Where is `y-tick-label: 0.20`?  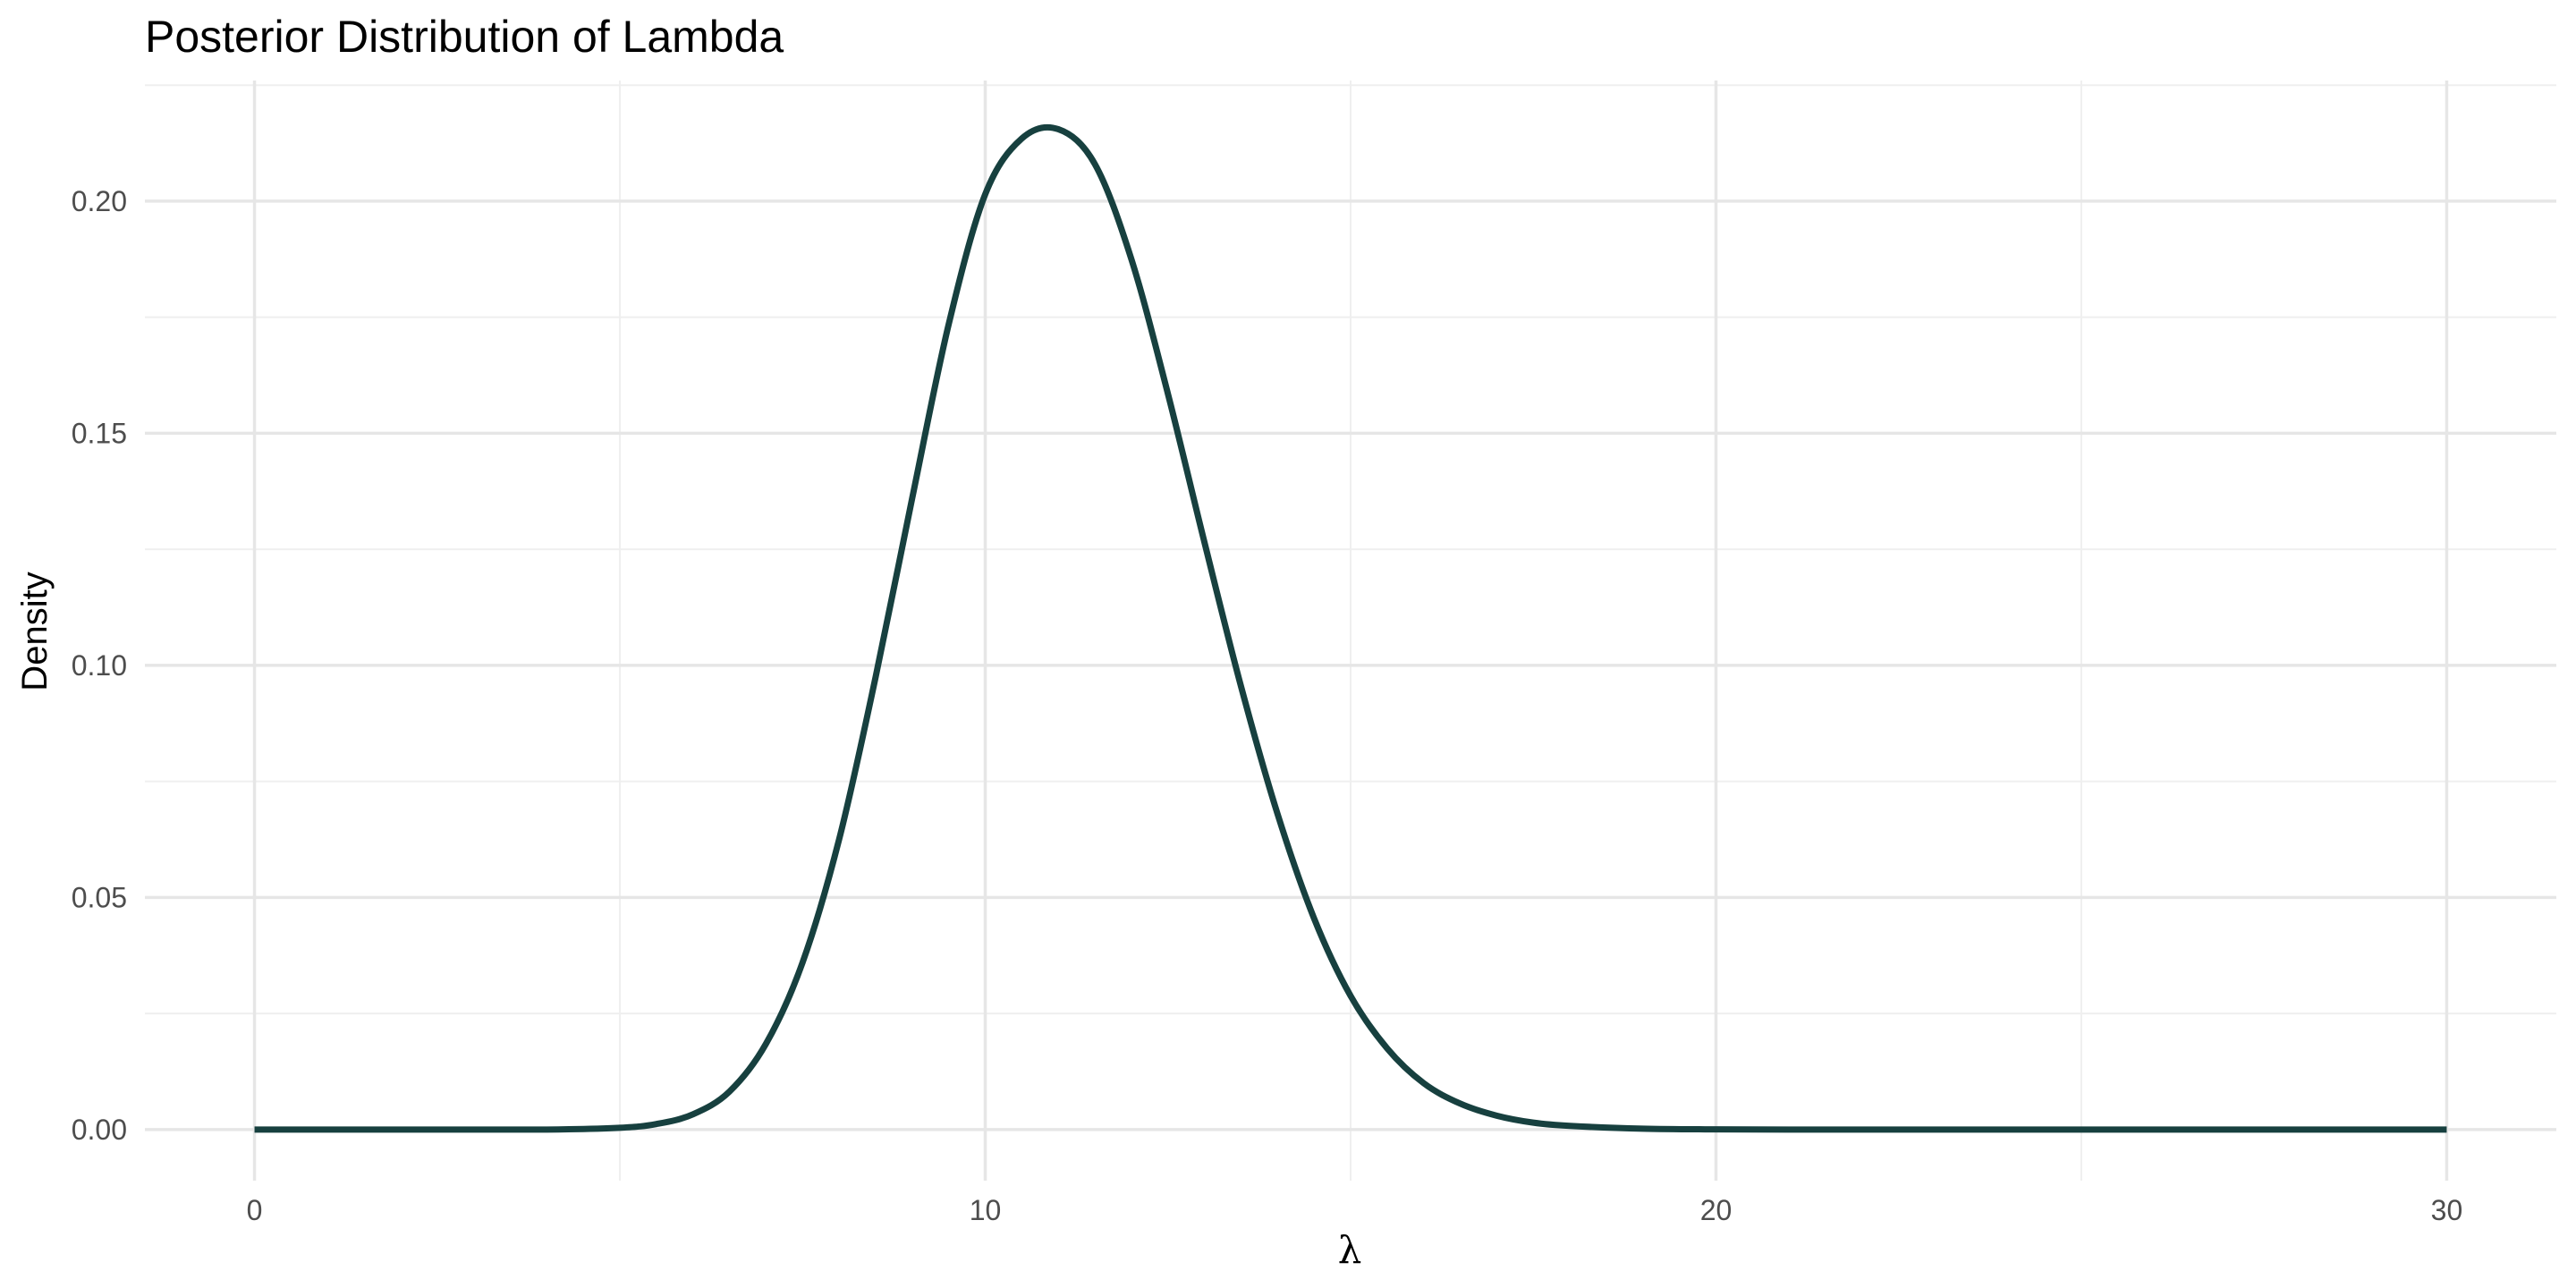
y-tick-label: 0.20 is located at coordinates (99, 201).